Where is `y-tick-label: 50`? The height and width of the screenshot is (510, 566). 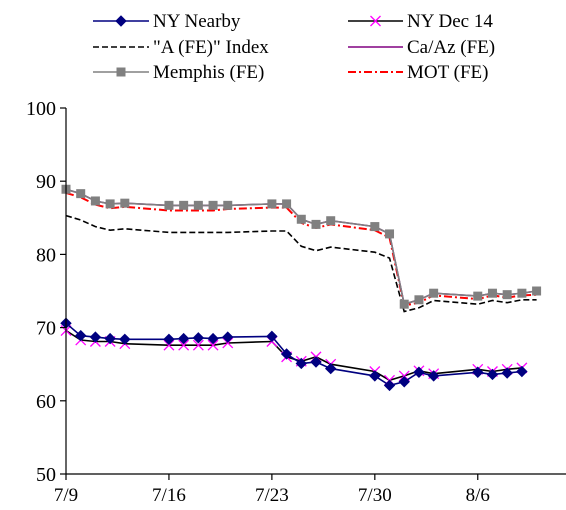 y-tick-label: 50 is located at coordinates (46, 475).